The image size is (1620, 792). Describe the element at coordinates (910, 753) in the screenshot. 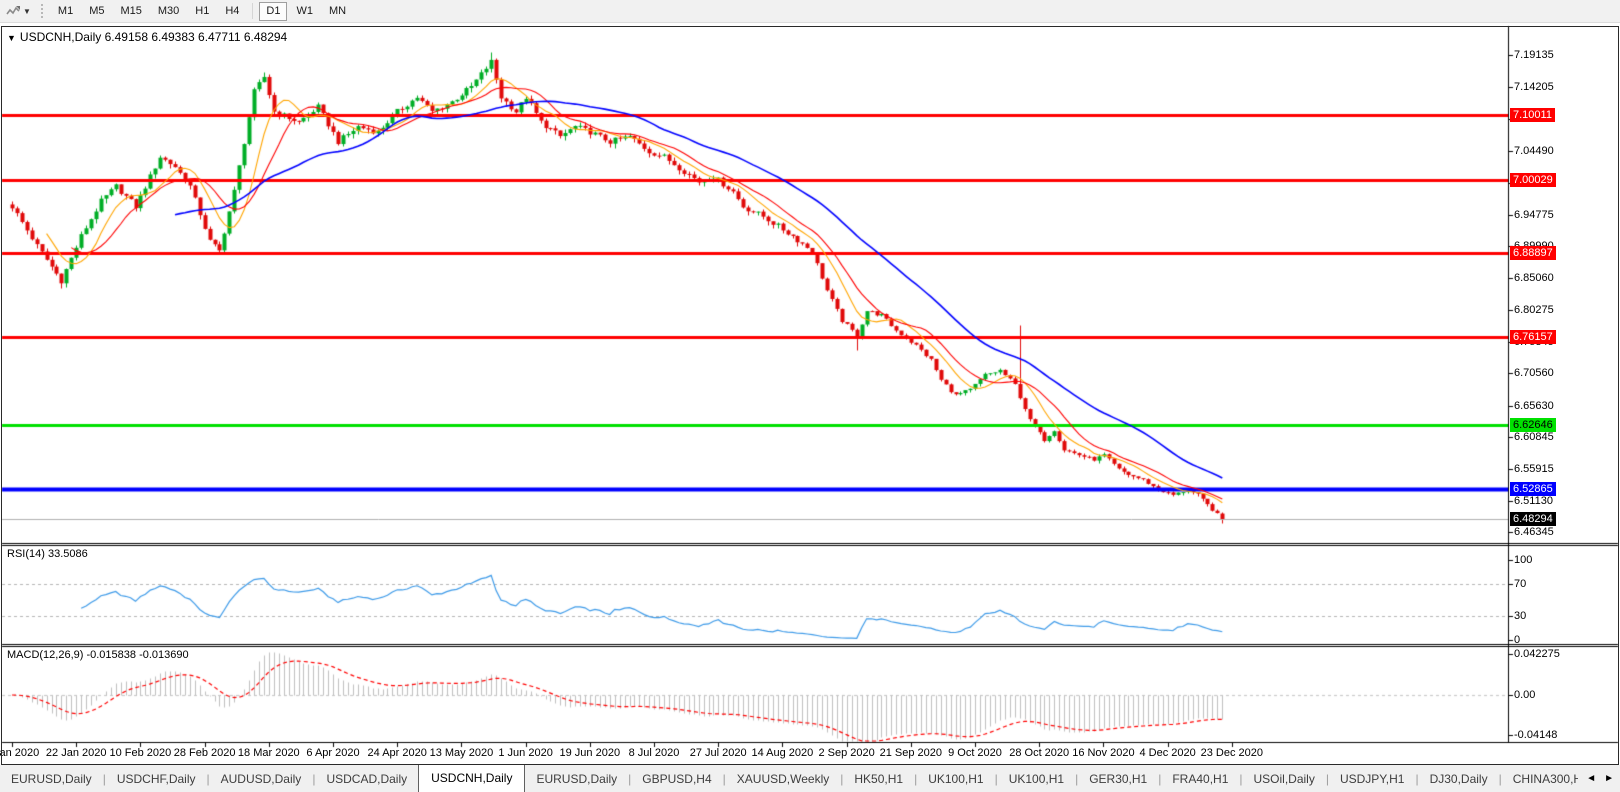

I see `date-axis-label: 21 Sep 2020` at that location.